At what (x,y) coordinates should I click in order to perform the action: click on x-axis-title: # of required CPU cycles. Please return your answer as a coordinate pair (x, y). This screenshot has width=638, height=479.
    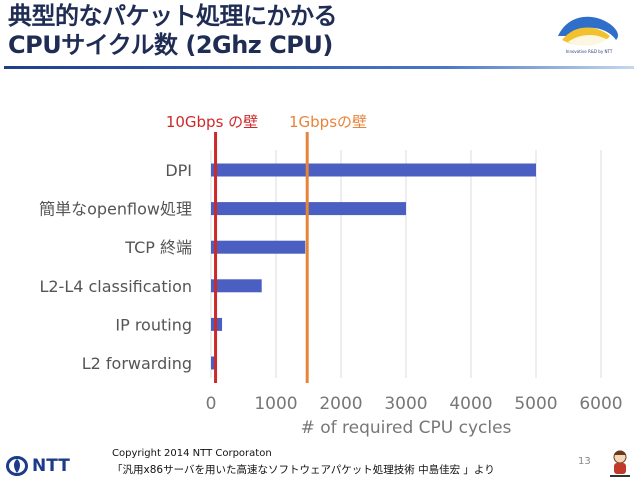
    Looking at the image, I should click on (406, 428).